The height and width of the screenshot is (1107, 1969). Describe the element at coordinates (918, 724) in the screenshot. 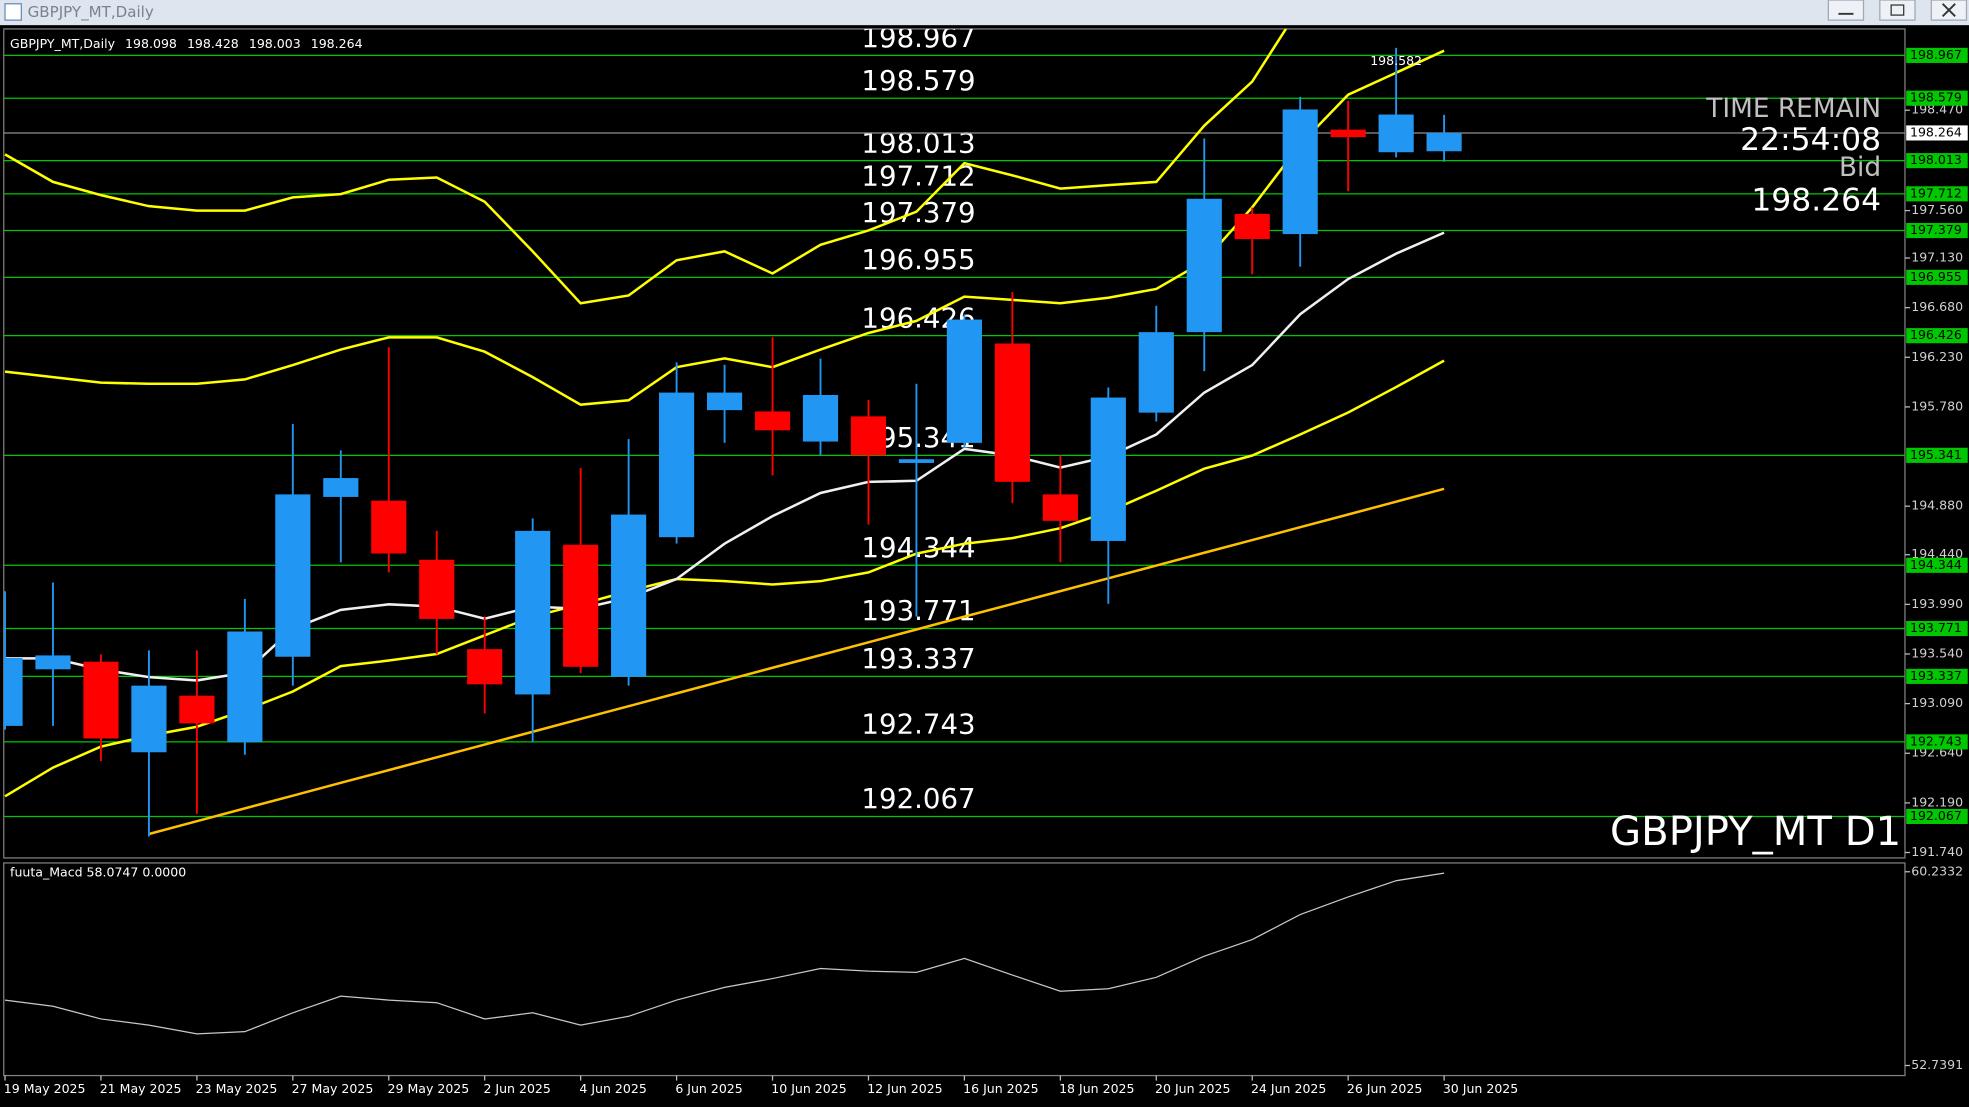

I see `level-label: 192.743` at that location.